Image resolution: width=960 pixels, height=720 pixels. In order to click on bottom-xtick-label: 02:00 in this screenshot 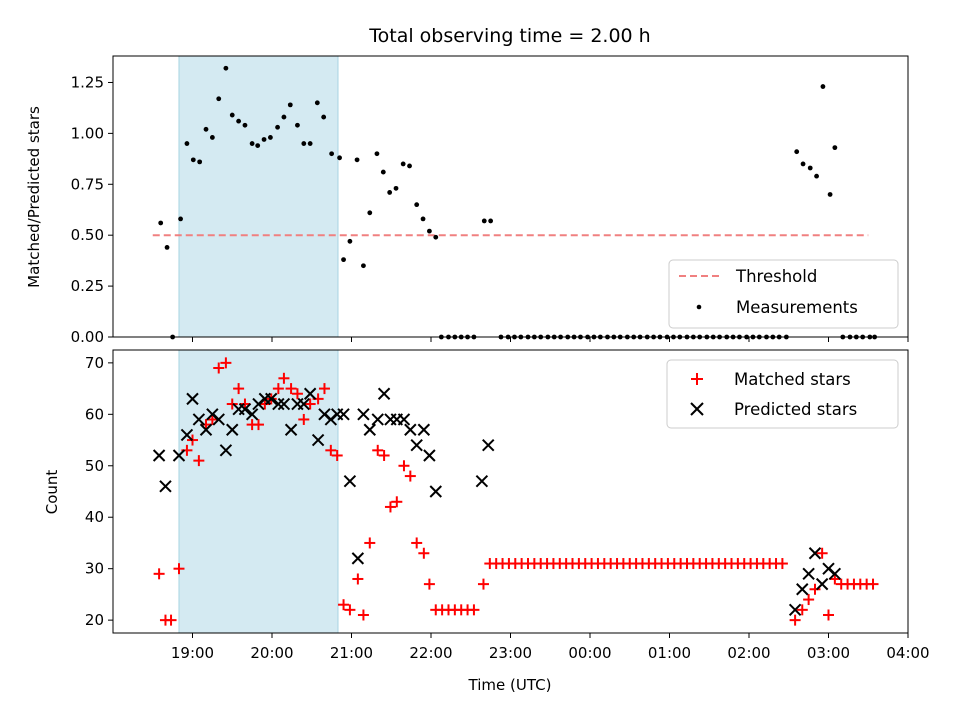, I will do `click(748, 653)`.